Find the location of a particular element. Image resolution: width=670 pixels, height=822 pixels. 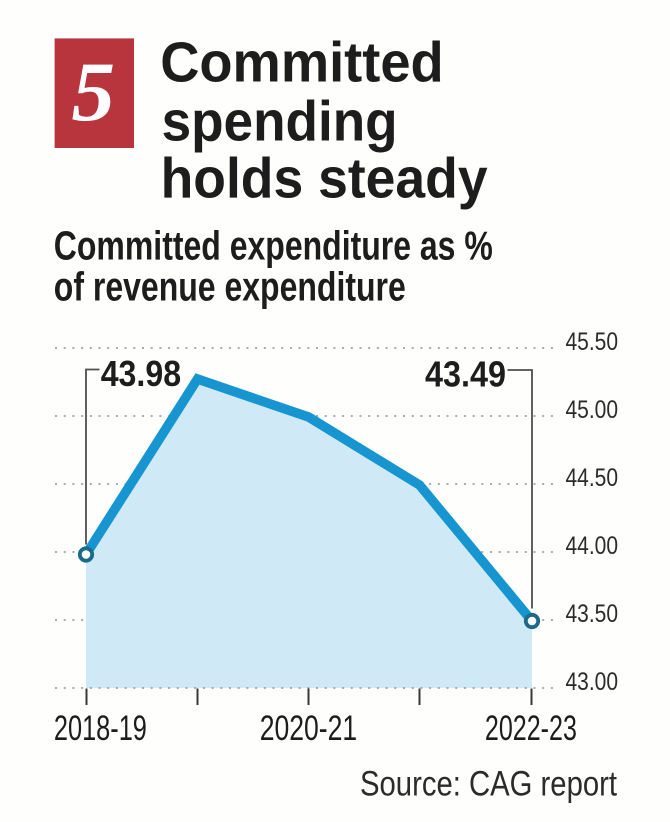

svg-text: Source: CAG report is located at coordinates (488, 784).